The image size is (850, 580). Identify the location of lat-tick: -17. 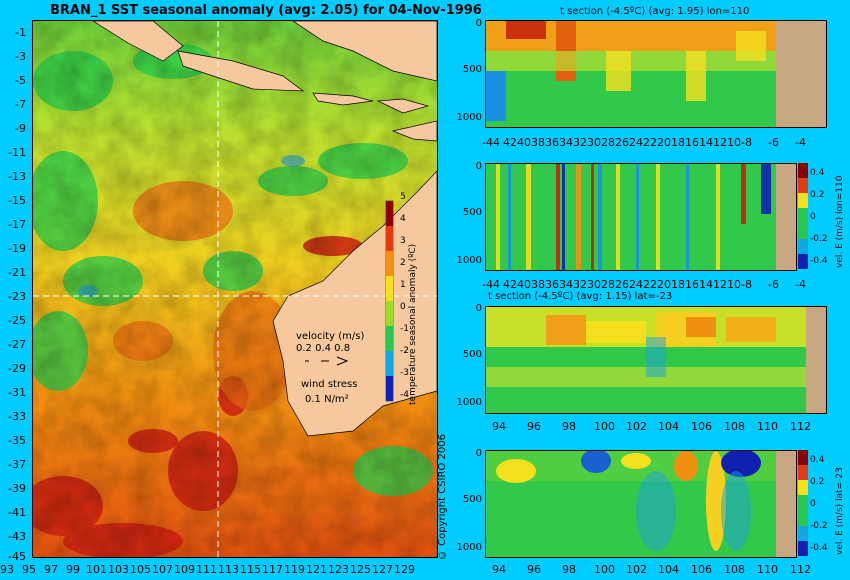
(17, 224).